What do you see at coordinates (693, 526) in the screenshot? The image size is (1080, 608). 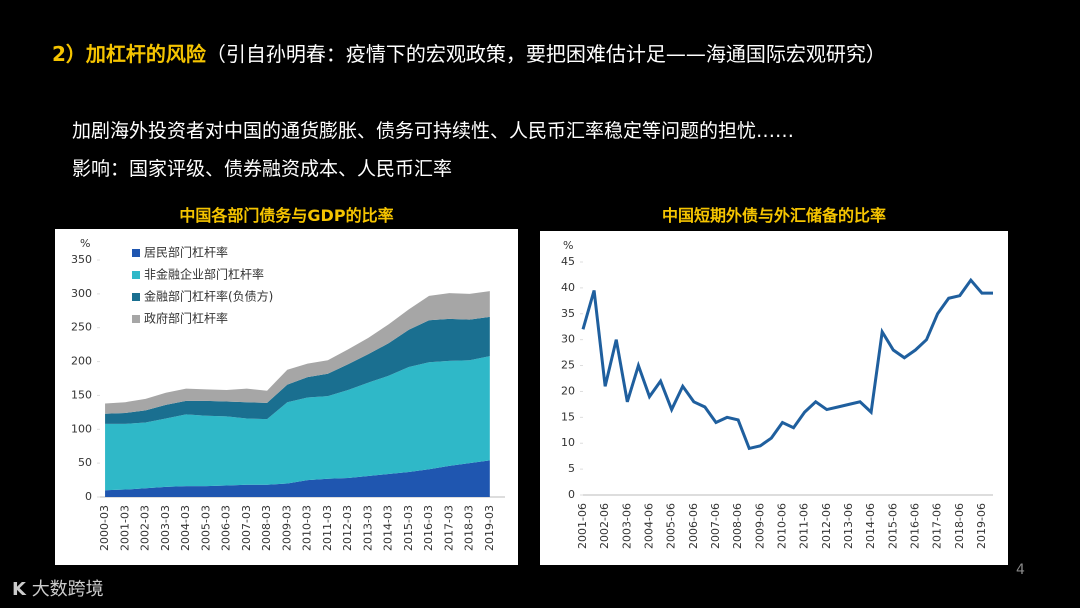 I see `x-tick-label: 2006-06` at bounding box center [693, 526].